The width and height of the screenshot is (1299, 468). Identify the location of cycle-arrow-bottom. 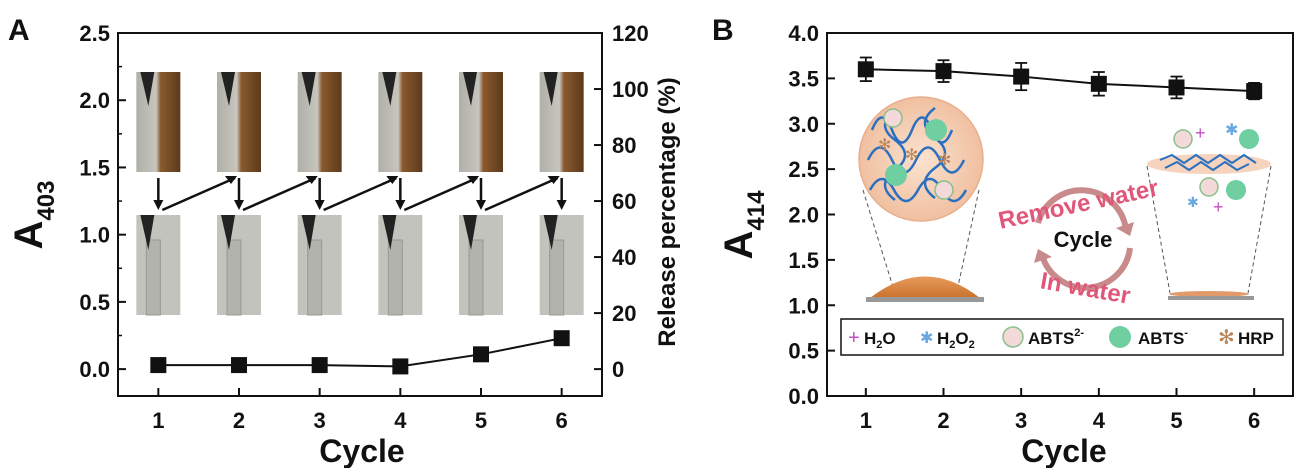
(1086, 269).